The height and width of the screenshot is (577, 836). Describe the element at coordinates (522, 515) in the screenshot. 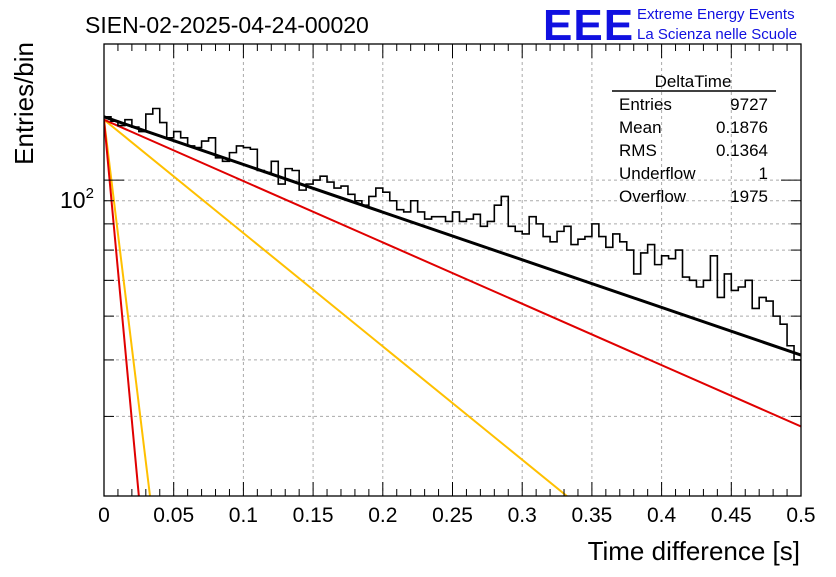

I see `x-tick-label: 0.3` at that location.